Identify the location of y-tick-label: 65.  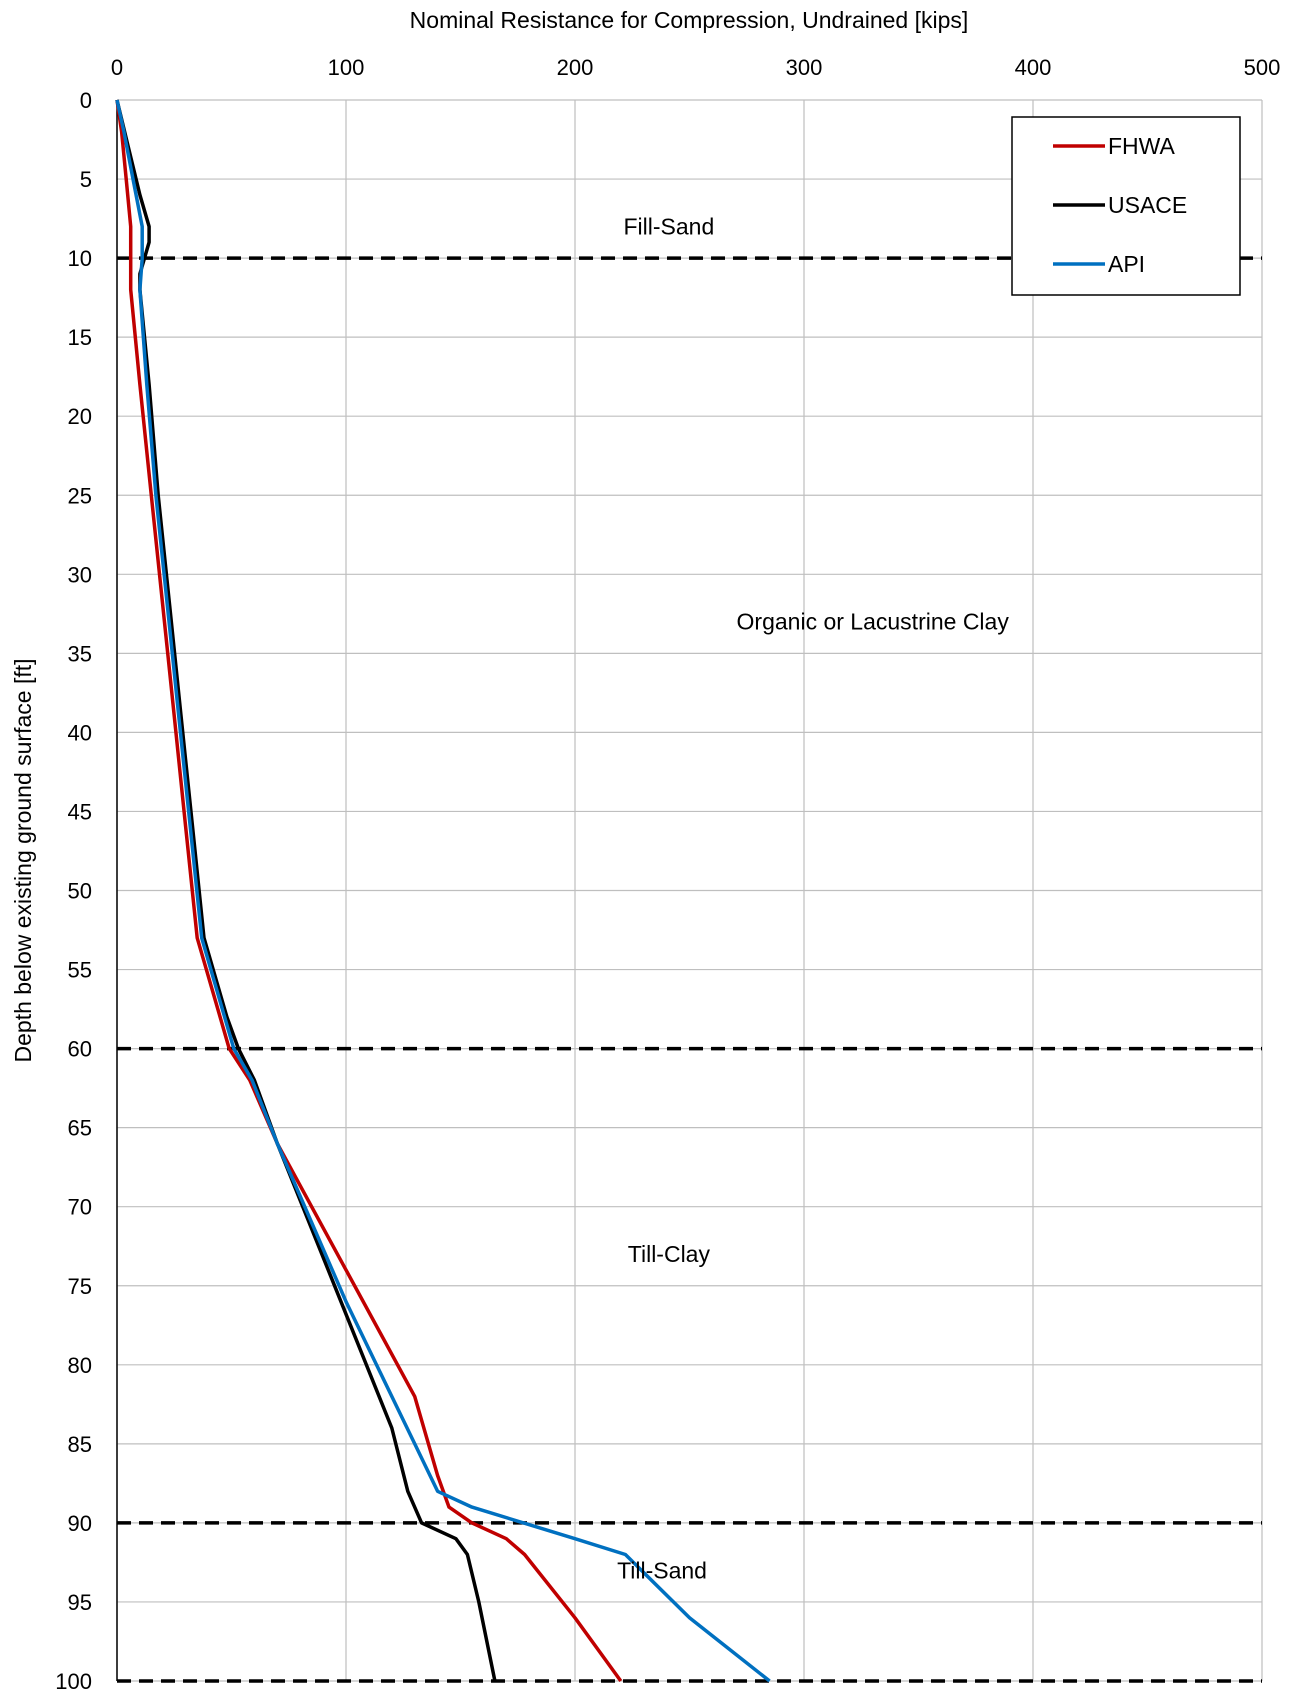
(80, 1128).